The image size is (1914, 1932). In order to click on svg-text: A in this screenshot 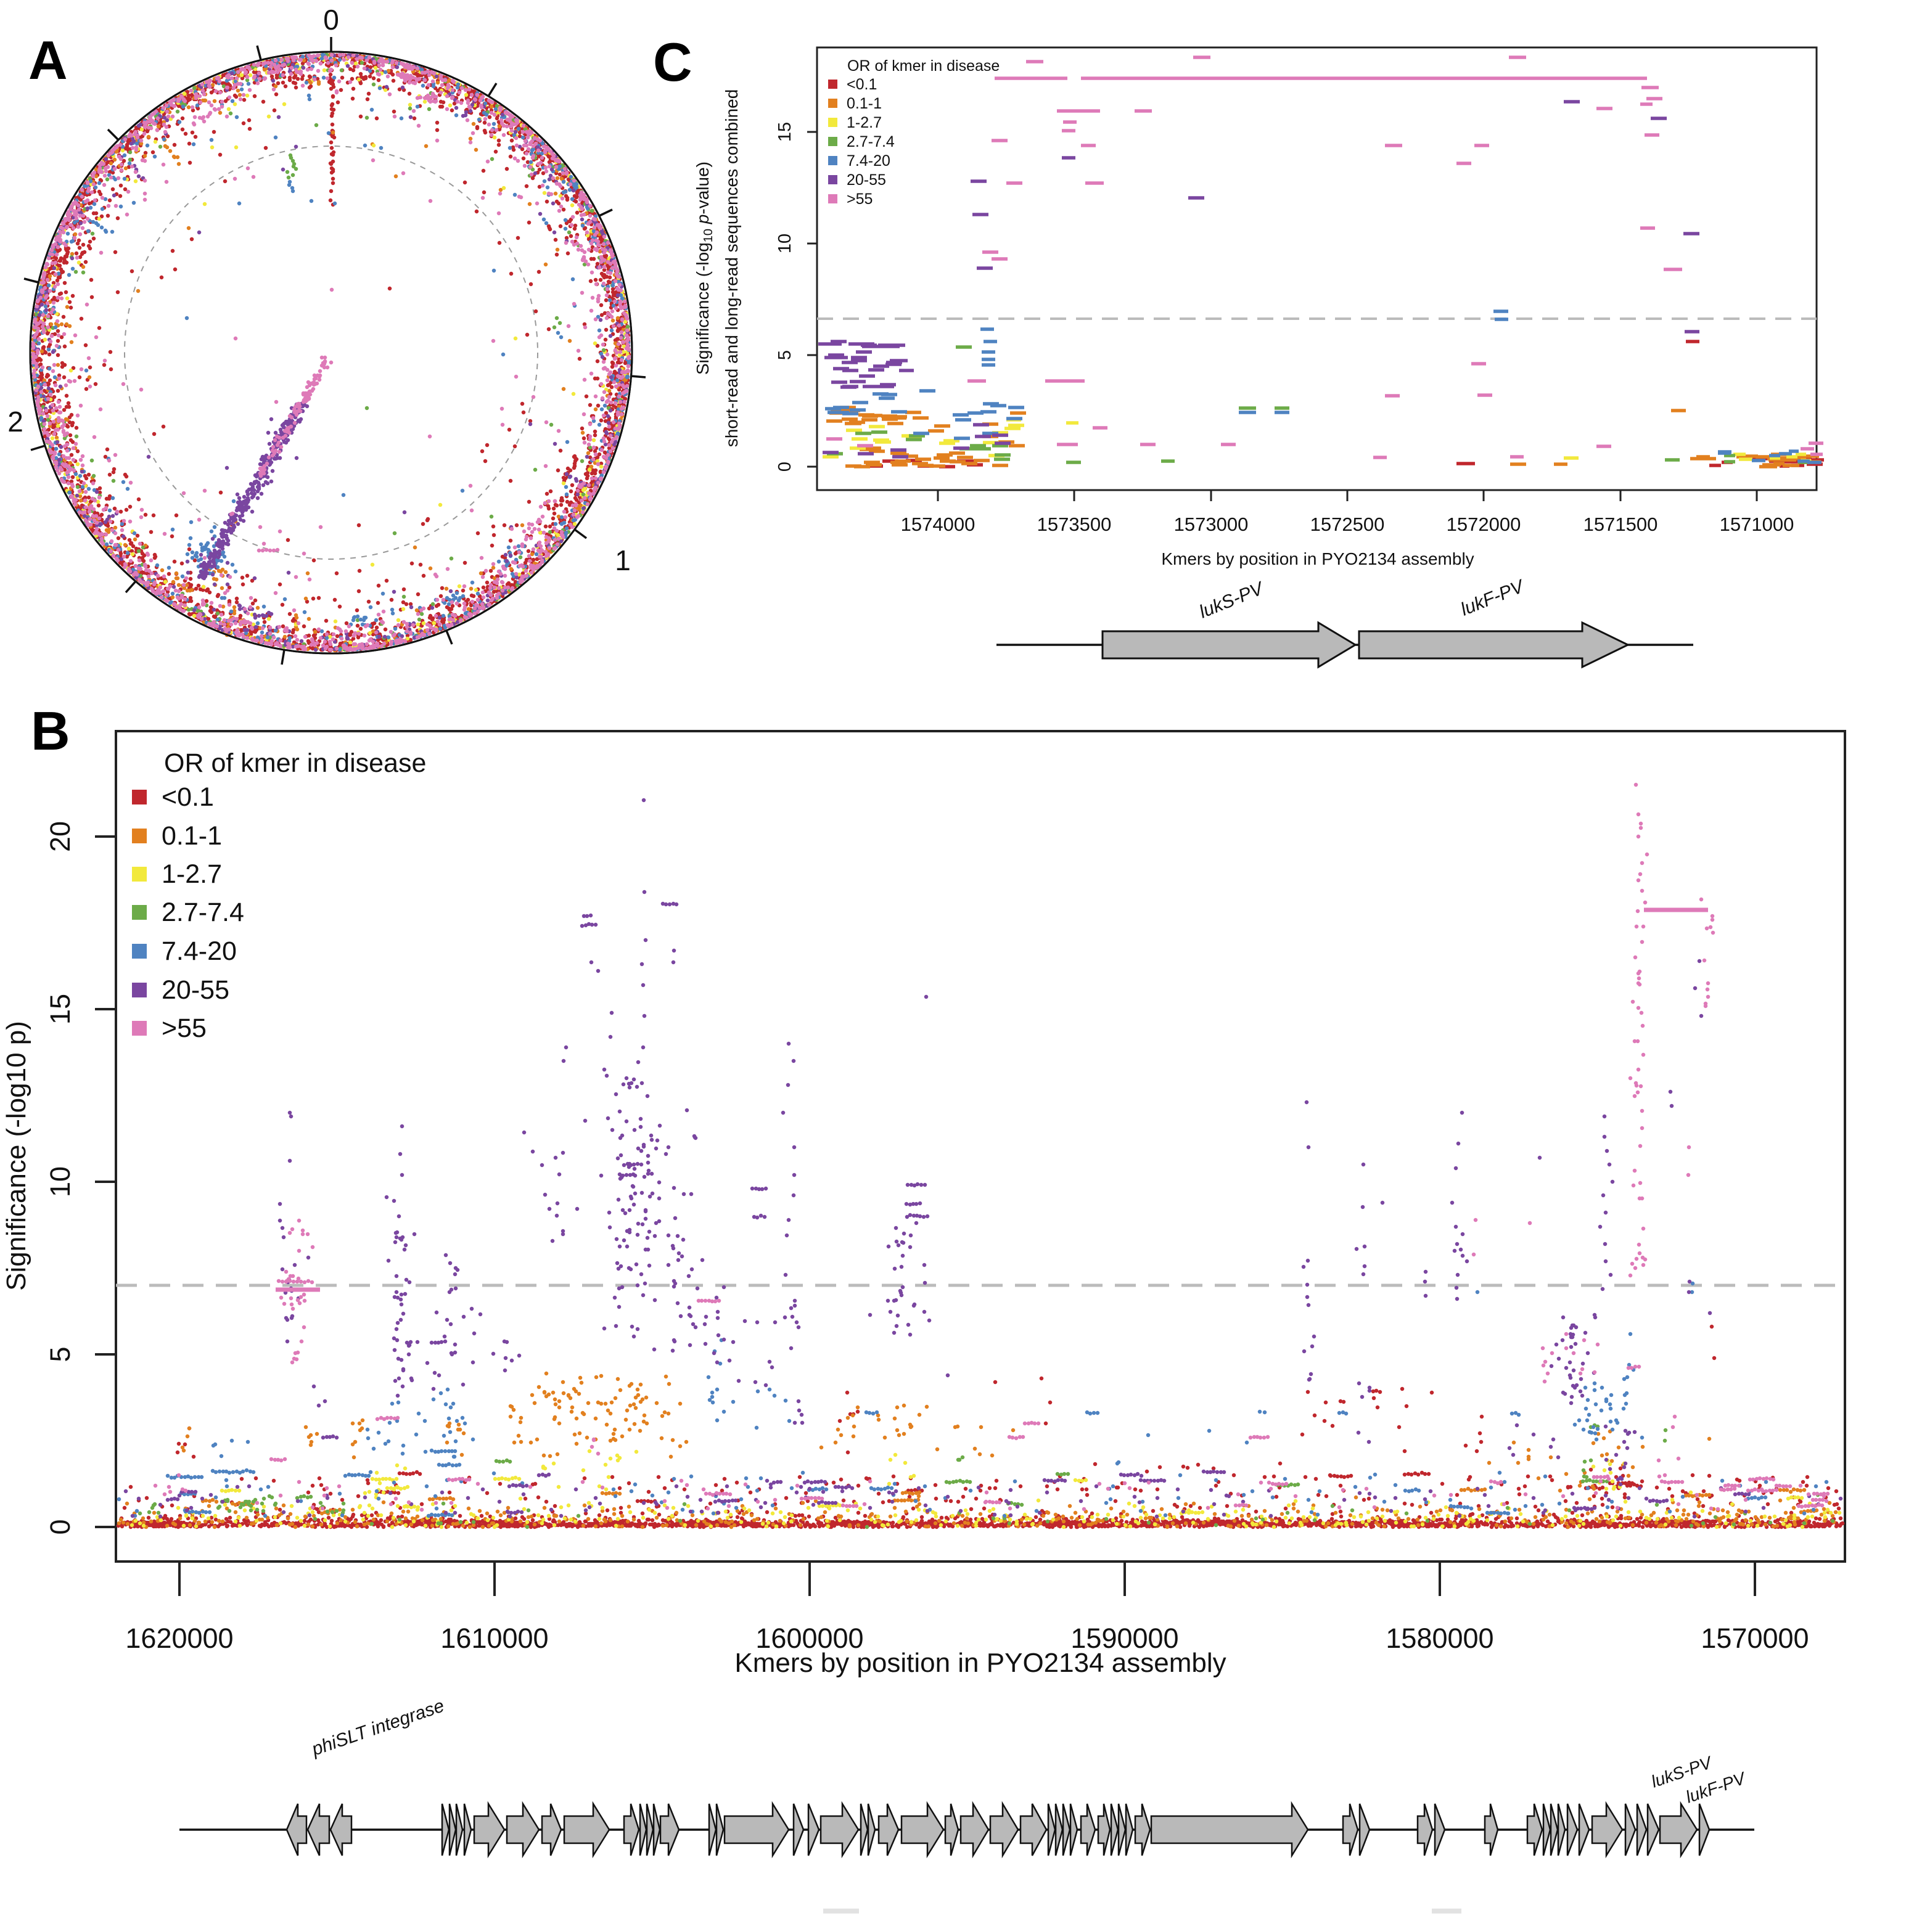, I will do `click(48, 60)`.